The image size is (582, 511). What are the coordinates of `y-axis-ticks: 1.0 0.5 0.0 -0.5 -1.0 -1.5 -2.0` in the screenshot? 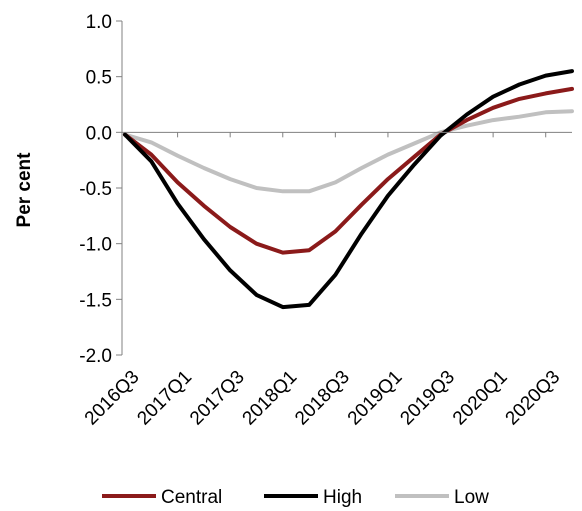 It's located at (100, 189).